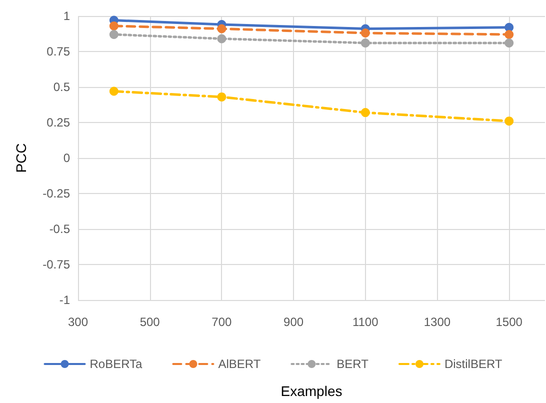  What do you see at coordinates (61, 87) in the screenshot?
I see `y-tick-label: 0.5` at bounding box center [61, 87].